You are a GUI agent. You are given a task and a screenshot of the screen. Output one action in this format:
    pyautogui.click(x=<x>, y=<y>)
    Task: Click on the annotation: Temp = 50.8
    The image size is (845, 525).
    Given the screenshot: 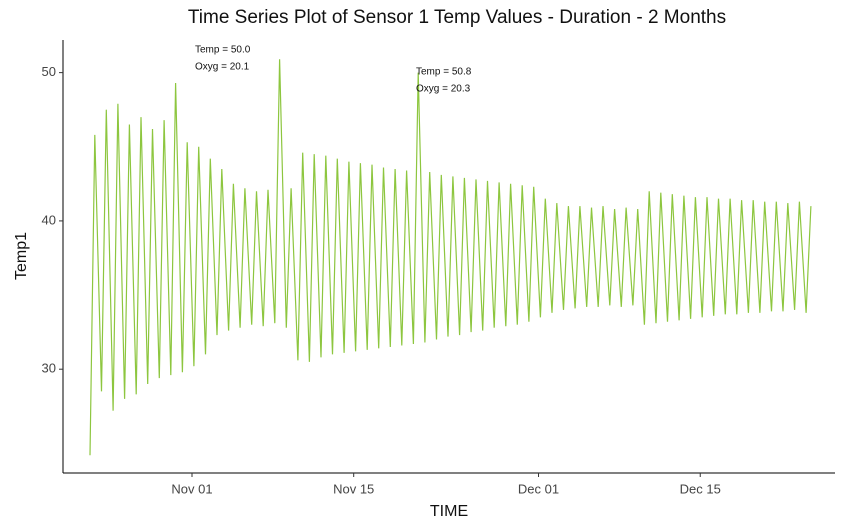 What is the action you would take?
    pyautogui.click(x=444, y=72)
    